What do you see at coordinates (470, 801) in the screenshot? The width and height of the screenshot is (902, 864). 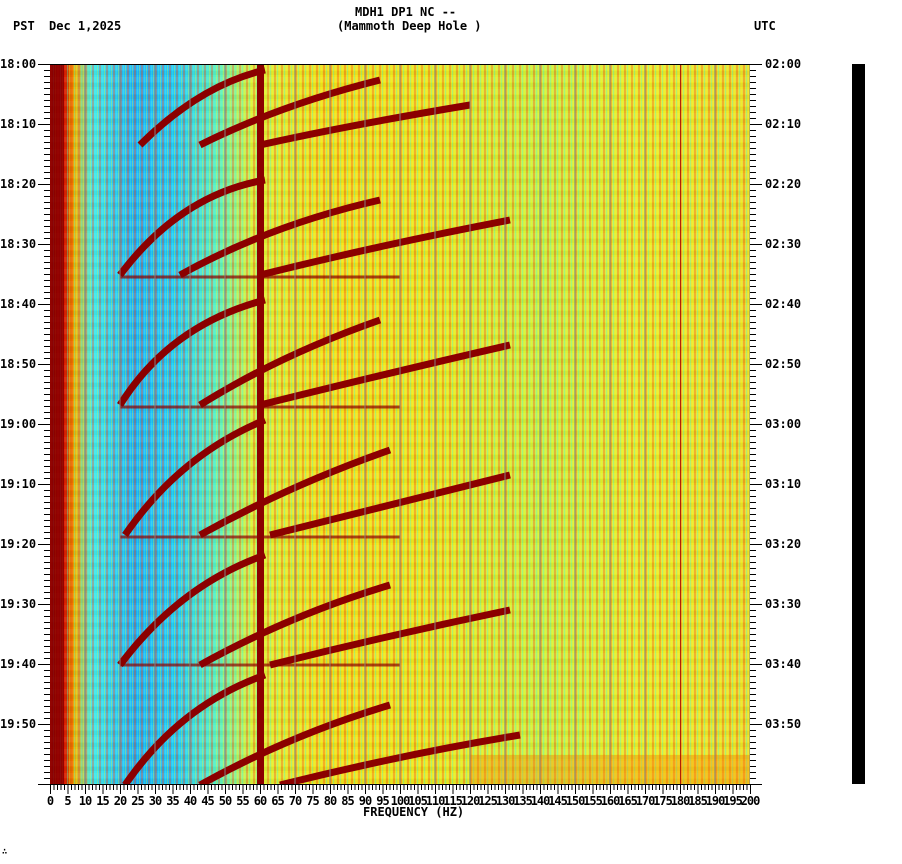 I see `x-tick-label: 120` at bounding box center [470, 801].